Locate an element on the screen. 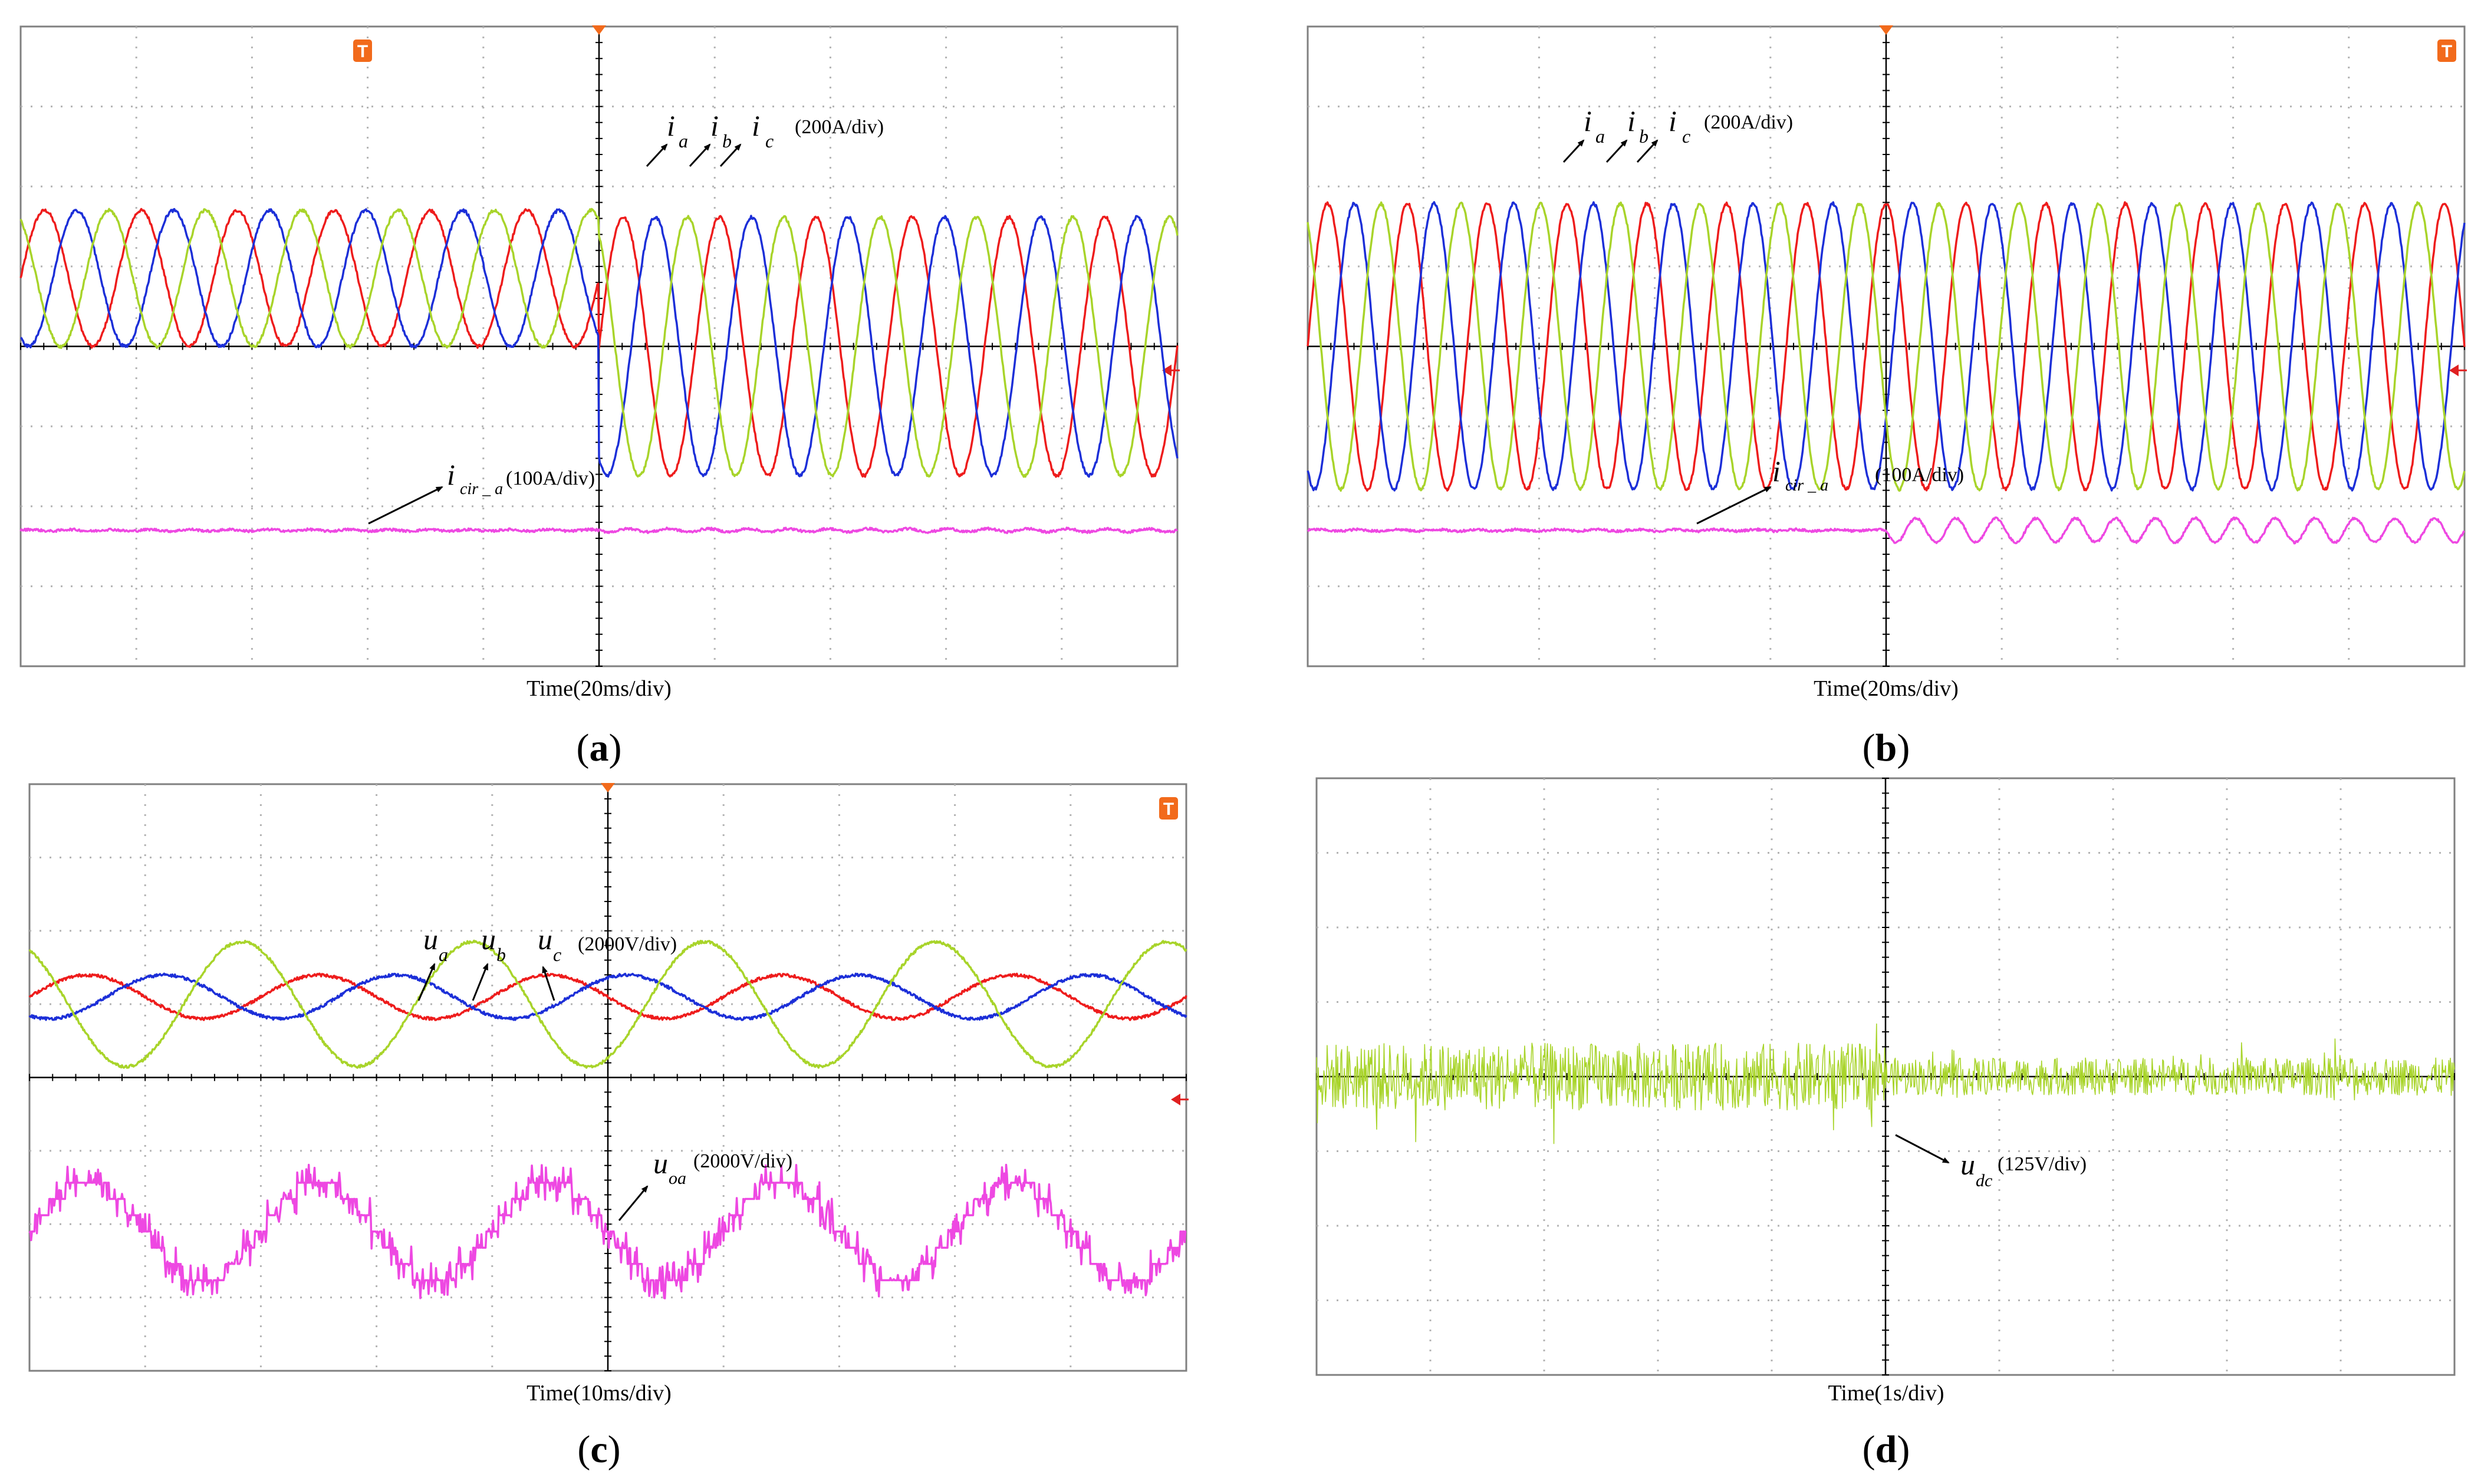 The height and width of the screenshot is (1484, 2481). panel-a-trace-layer is located at coordinates (599, 371).